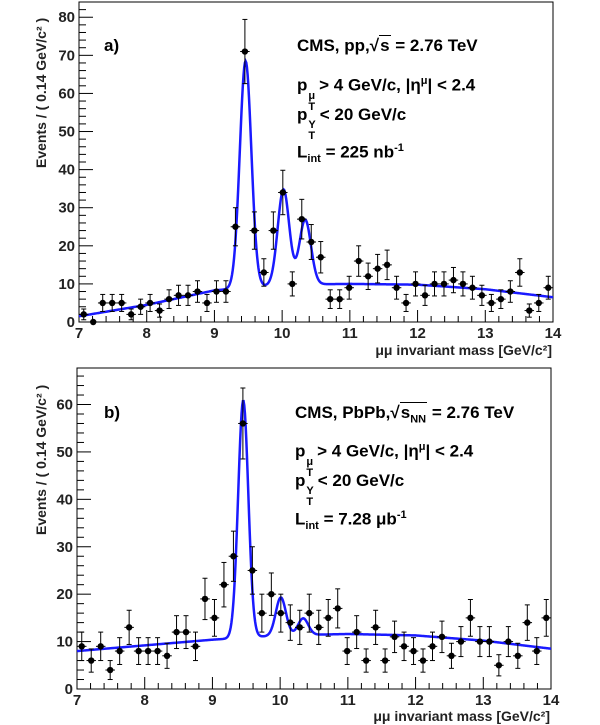 The height and width of the screenshot is (725, 600). I want to click on x-axis-label-b: μμ invariant mass [GeV/c²], so click(461, 716).